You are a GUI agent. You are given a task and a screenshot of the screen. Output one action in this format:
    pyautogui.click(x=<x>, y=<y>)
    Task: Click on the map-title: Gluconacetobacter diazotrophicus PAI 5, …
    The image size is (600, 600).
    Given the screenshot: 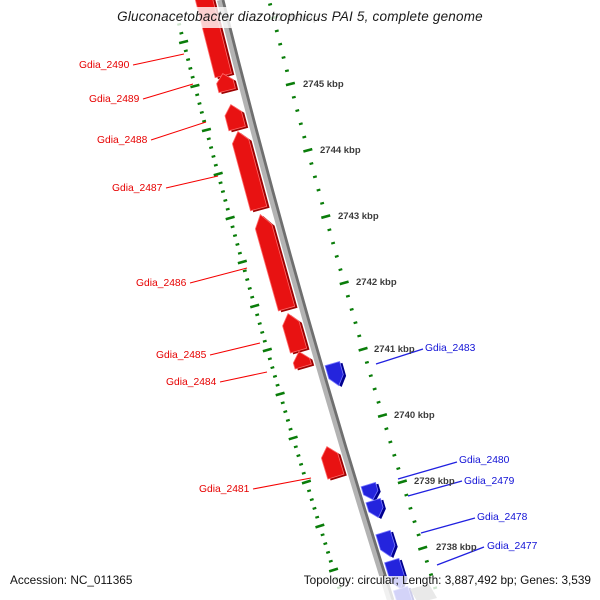 What is the action you would take?
    pyautogui.click(x=300, y=16)
    